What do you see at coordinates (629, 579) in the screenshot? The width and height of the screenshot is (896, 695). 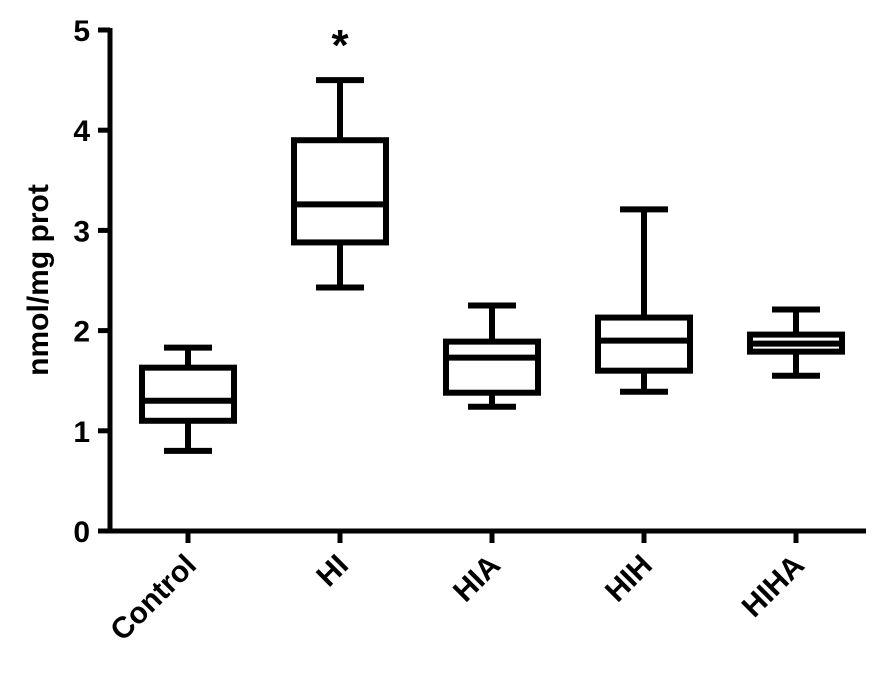 I see `x-tick-label: HIH` at bounding box center [629, 579].